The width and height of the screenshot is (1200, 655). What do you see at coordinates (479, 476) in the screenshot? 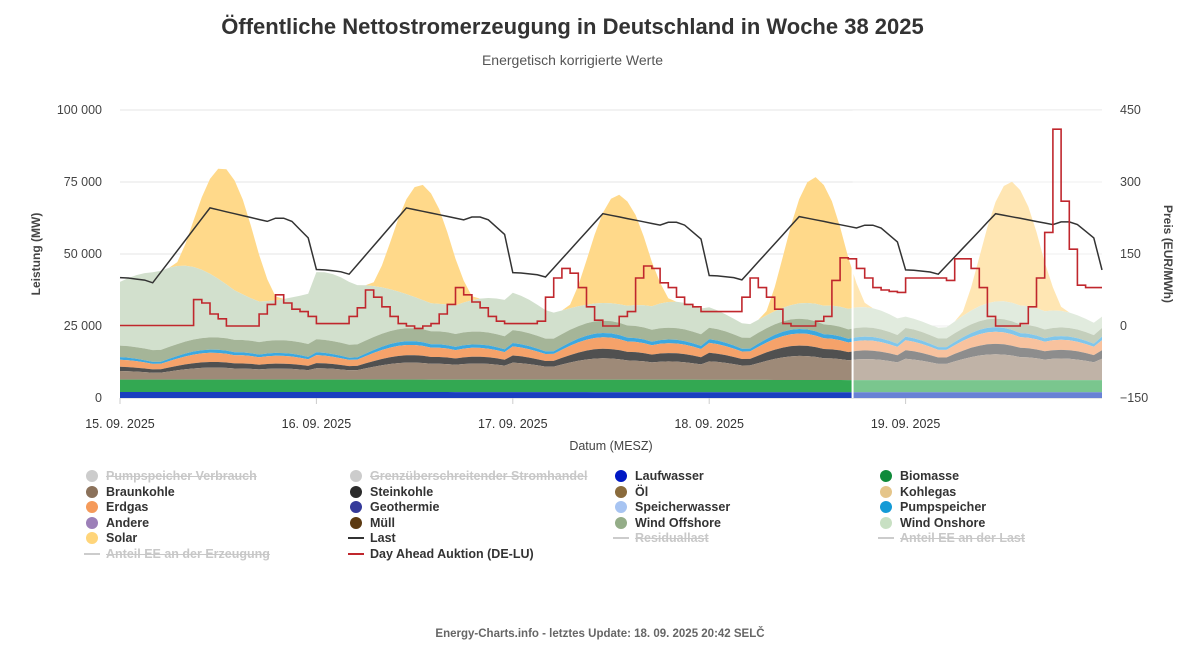
I see `legend-label: Grenzüberschreitender Stromhandel` at bounding box center [479, 476].